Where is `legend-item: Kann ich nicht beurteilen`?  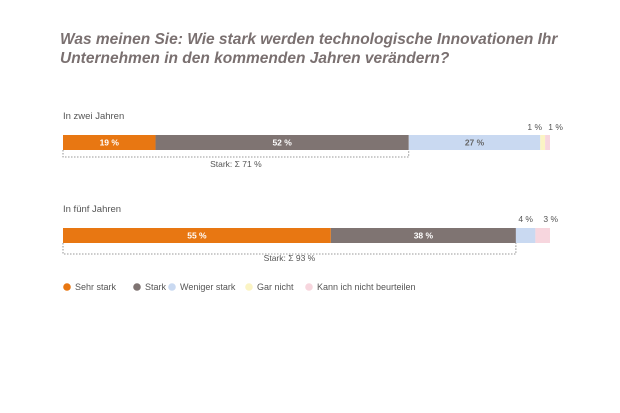
legend-item: Kann ich nicht beurteilen is located at coordinates (360, 287).